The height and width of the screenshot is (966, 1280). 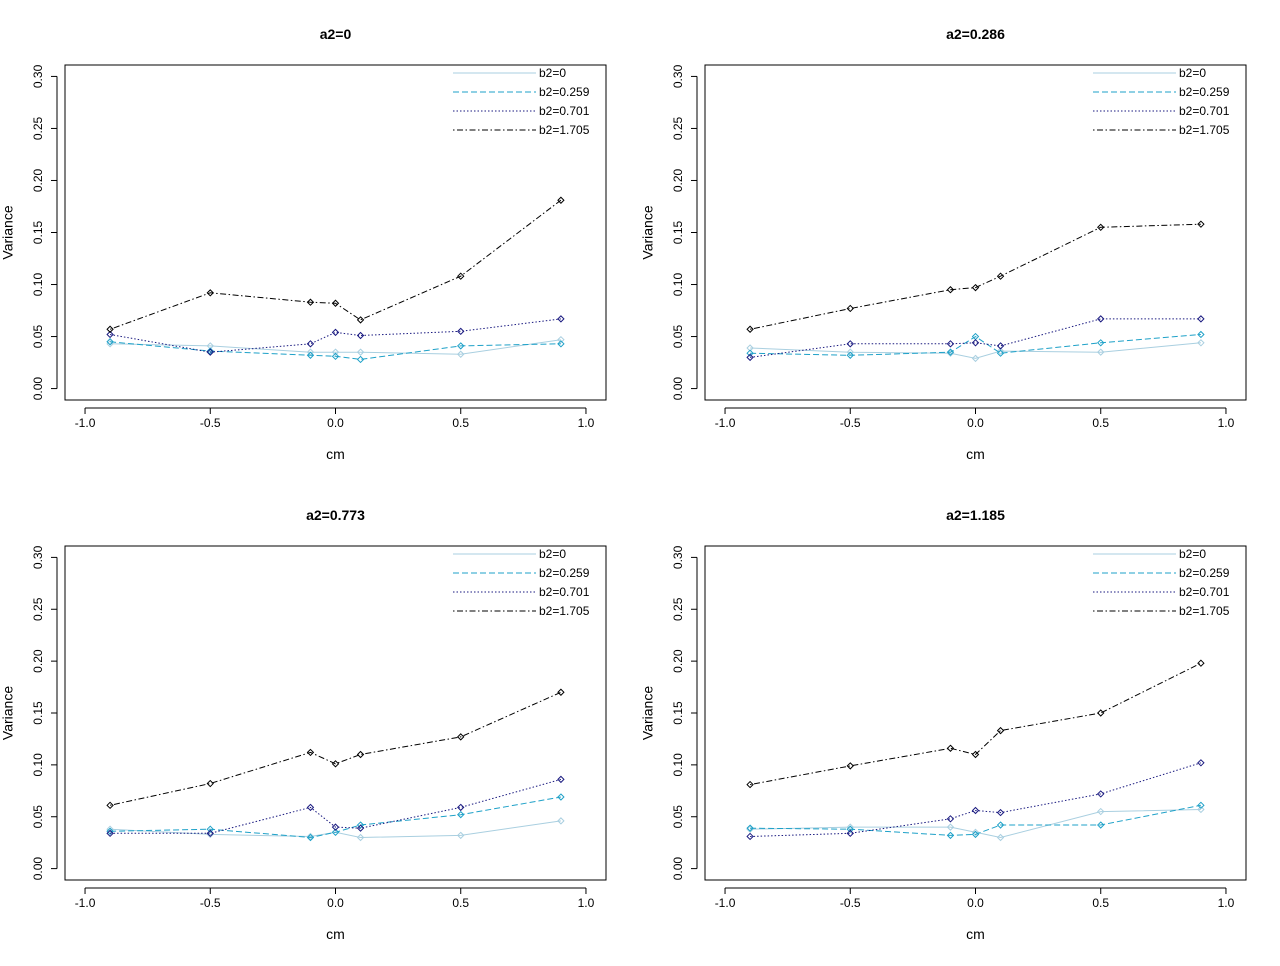 I want to click on y-tick-label: 0.25, so click(x=38, y=128).